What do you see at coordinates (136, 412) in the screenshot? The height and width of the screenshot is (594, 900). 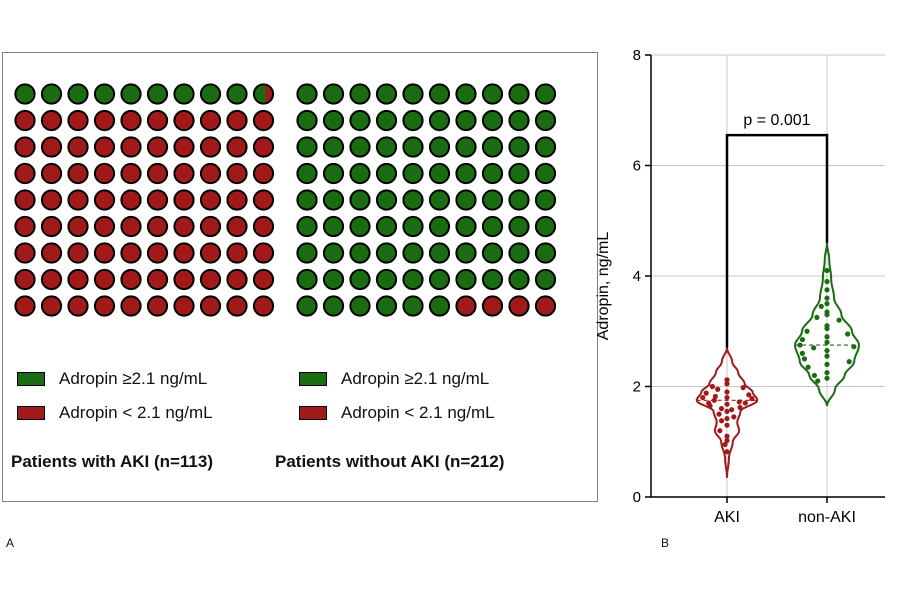 I see `legend-label: Adropin < 2.1 ng/mL` at bounding box center [136, 412].